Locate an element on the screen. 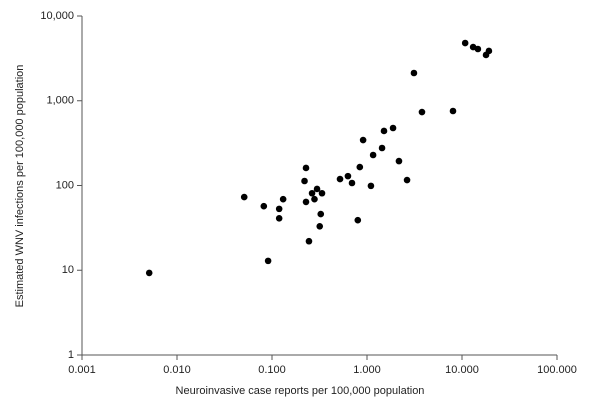 Image resolution: width=600 pixels, height=411 pixels. y-tick-label: 10 is located at coordinates (68, 270).